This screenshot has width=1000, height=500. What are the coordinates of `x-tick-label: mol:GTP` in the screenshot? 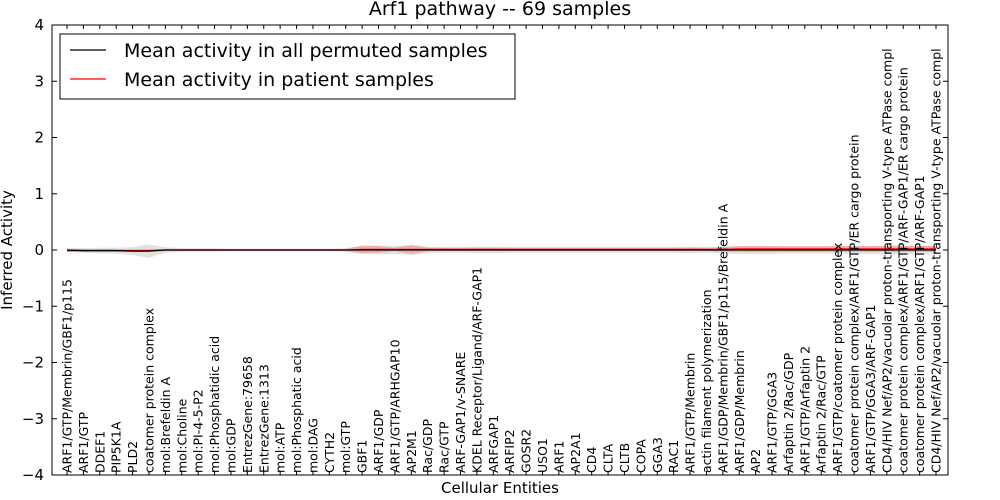 It's located at (345, 447).